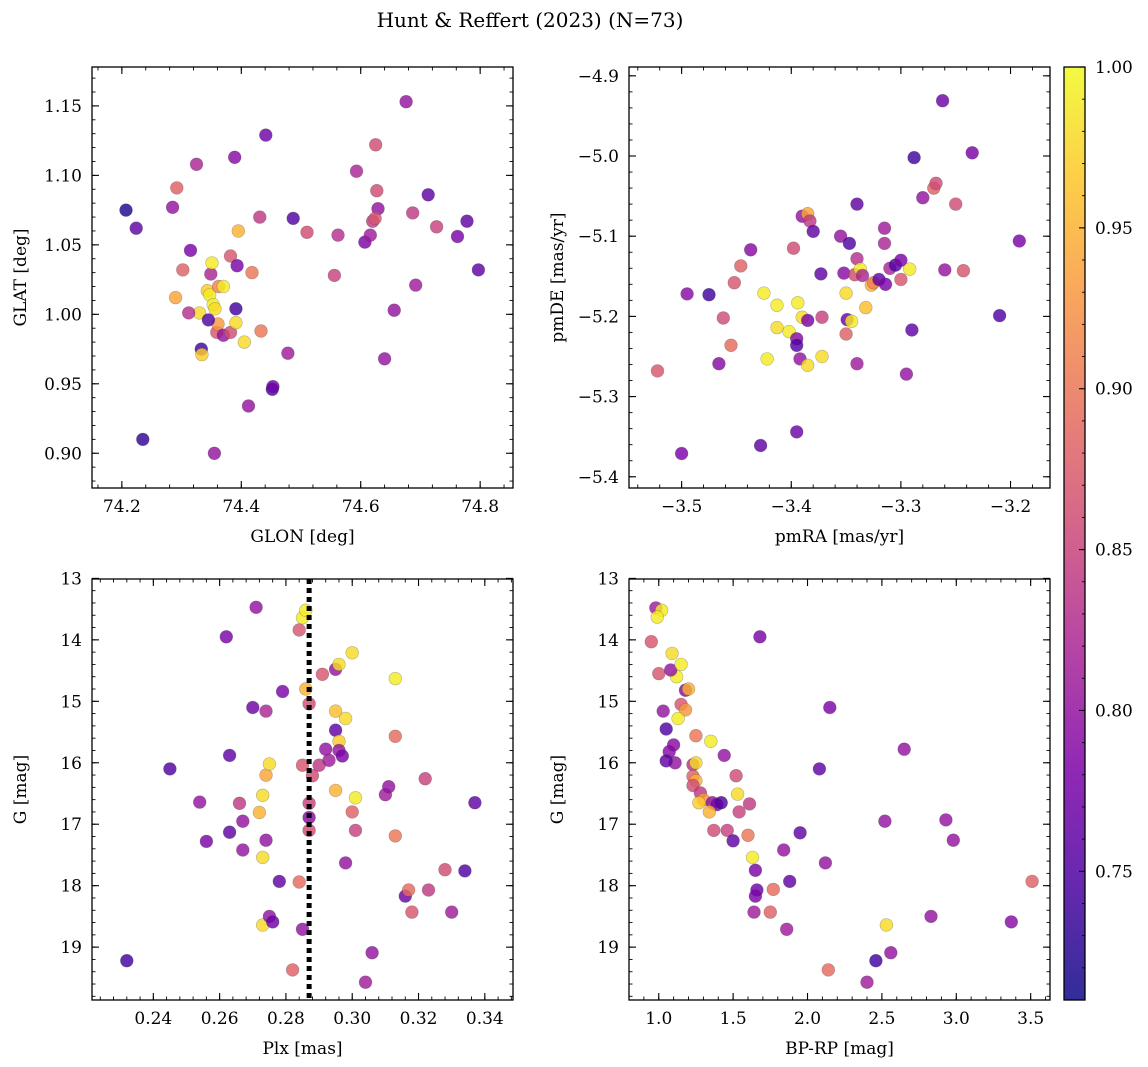  What do you see at coordinates (361, 507) in the screenshot?
I see `x-tick-label: 74.6` at bounding box center [361, 507].